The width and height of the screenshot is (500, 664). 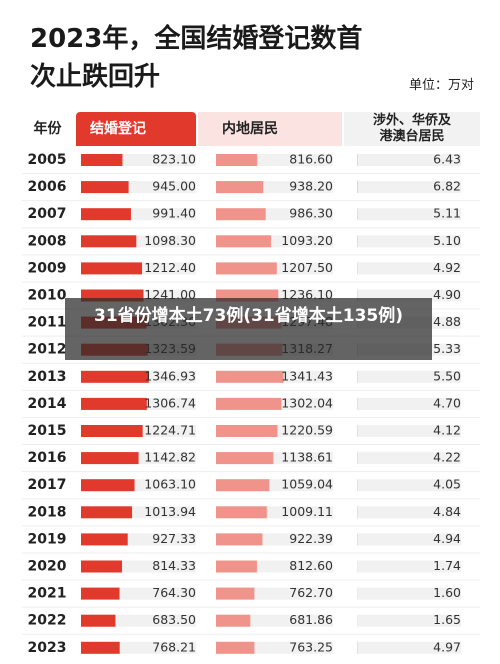 I want to click on value-label: 938.20, so click(x=311, y=186).